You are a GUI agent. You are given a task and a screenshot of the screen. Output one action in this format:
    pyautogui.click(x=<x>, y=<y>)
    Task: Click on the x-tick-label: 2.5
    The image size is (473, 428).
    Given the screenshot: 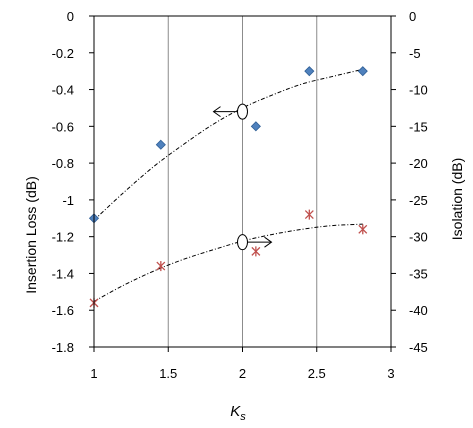 What is the action you would take?
    pyautogui.click(x=317, y=373)
    